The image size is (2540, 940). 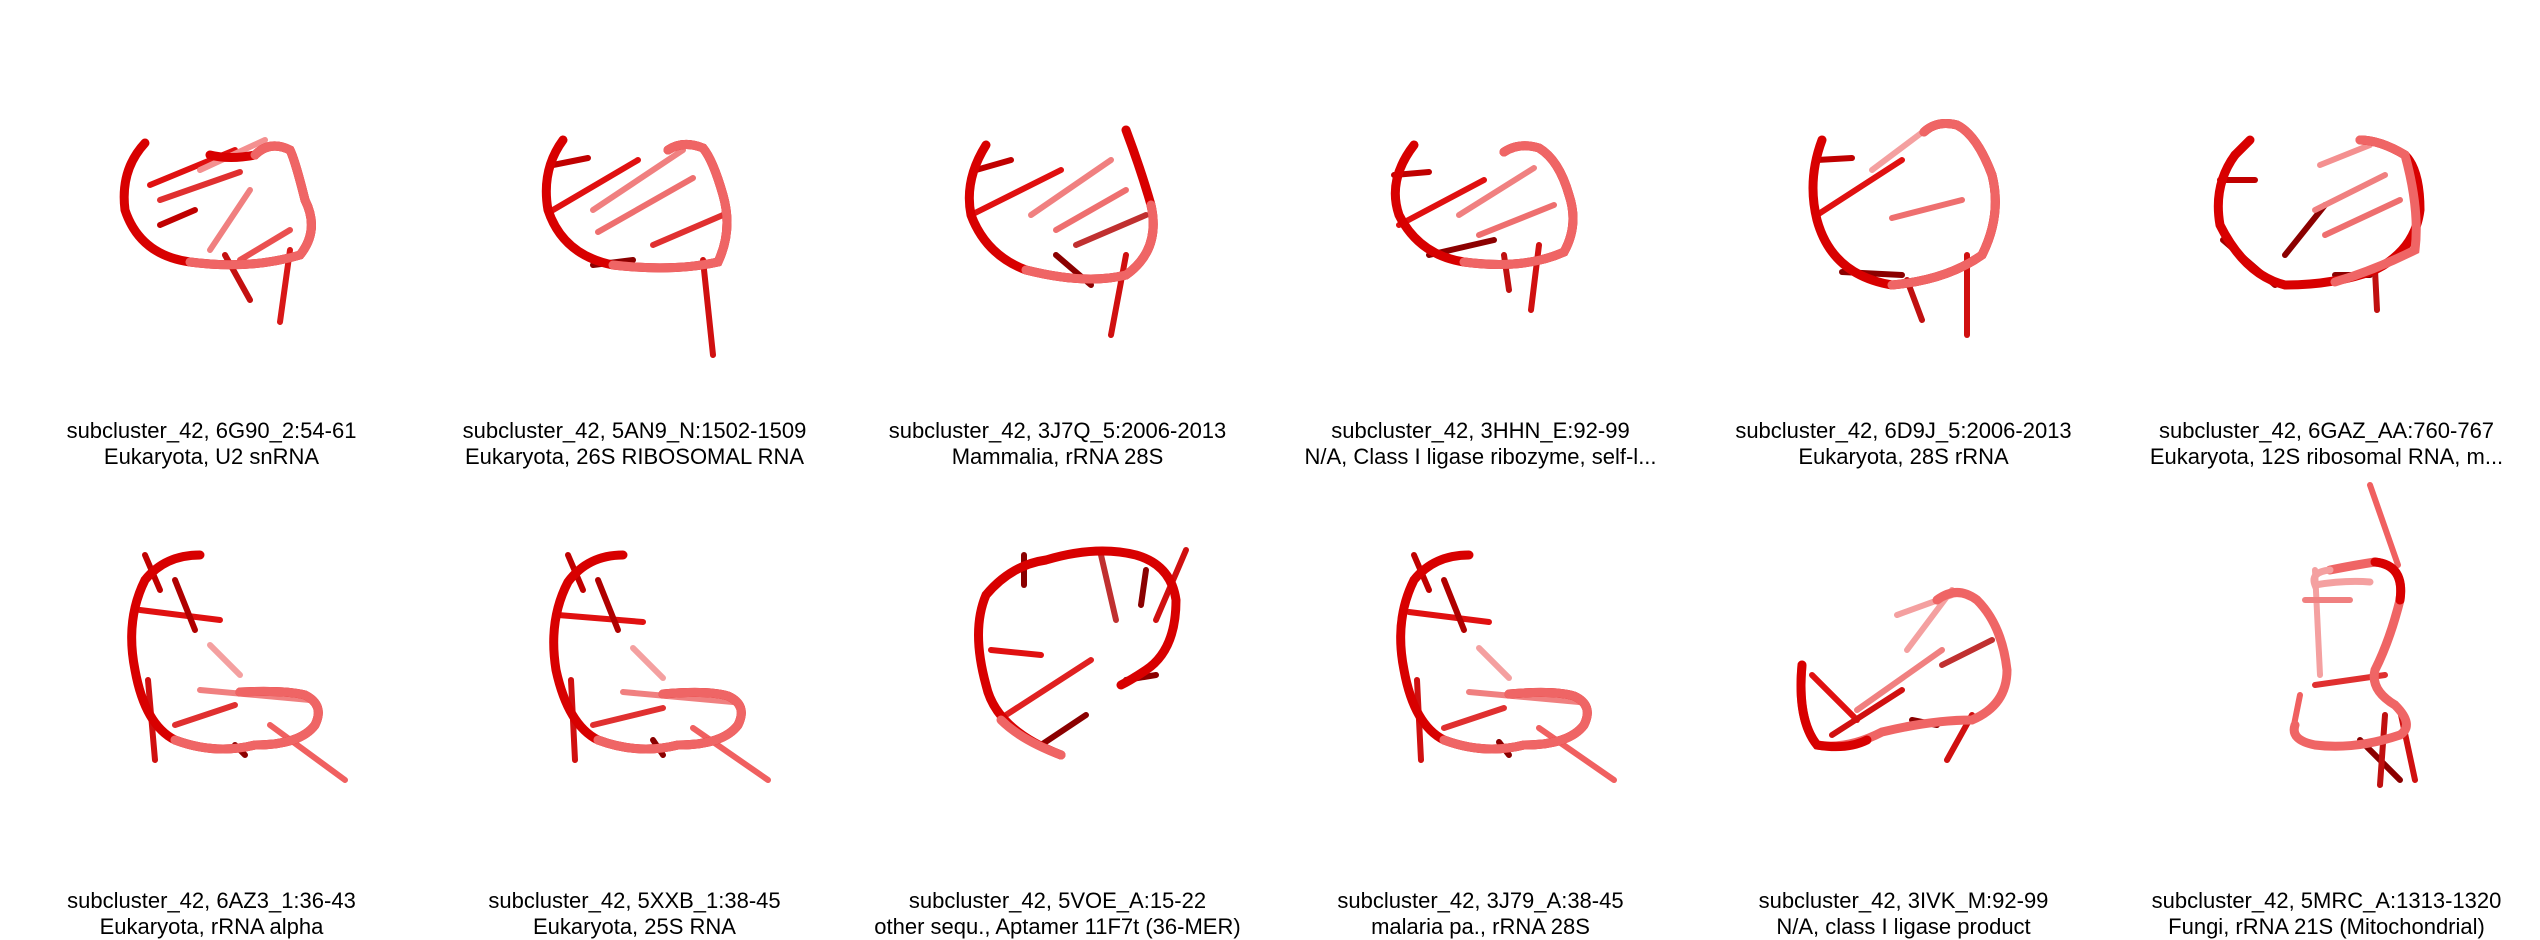 I want to click on panel-title: subcluster_42, 5XXB_1:38-45, so click(x=634, y=900).